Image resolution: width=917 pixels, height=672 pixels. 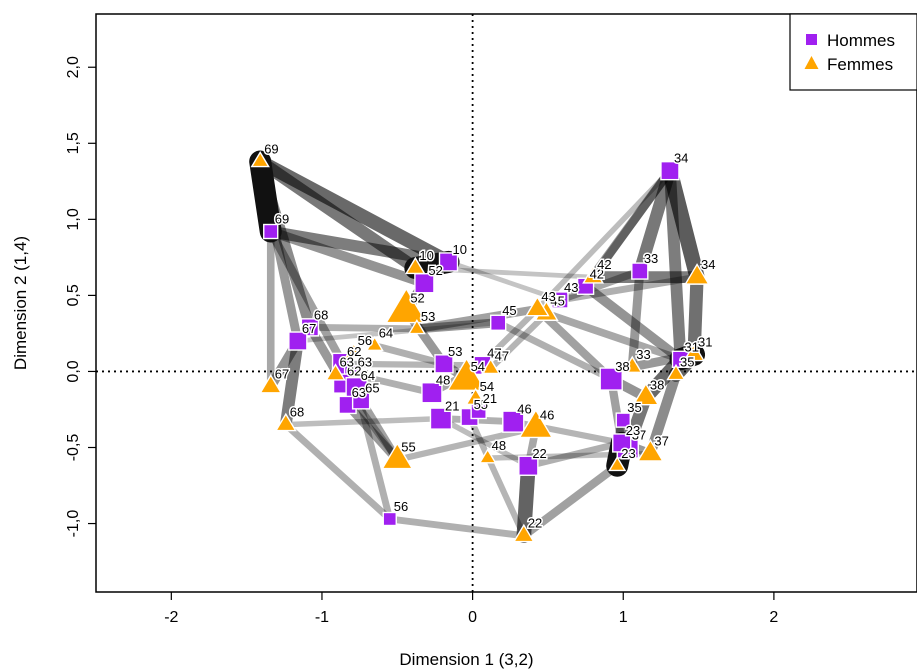 I want to click on x-tick-label: -2, so click(x=171, y=617).